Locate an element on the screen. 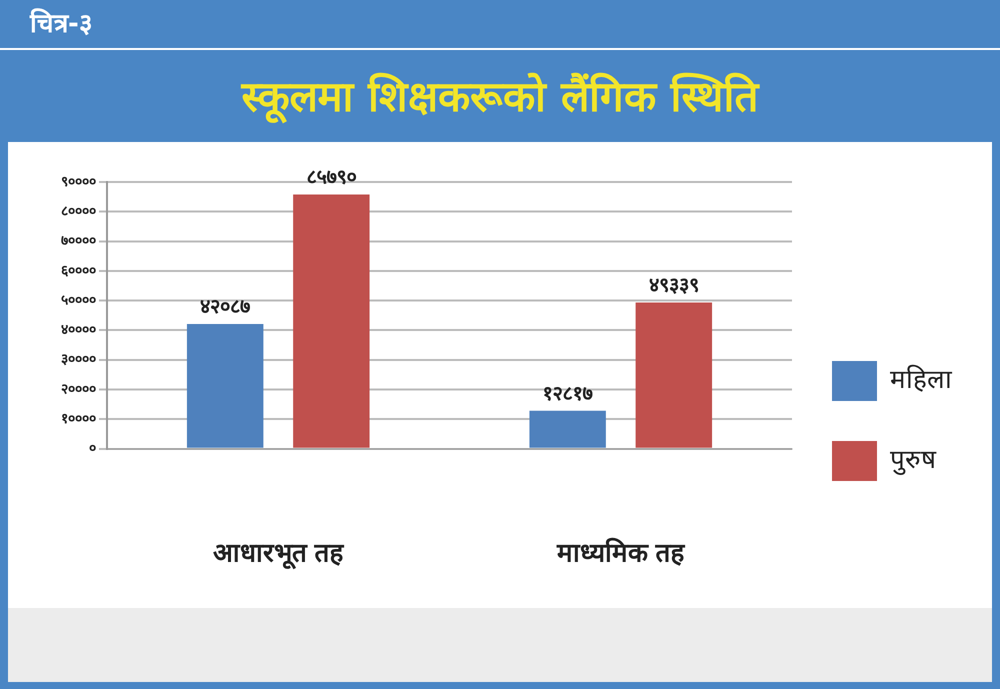 This screenshot has height=689, width=1000. y-tick-label: ४०००० is located at coordinates (78, 329).